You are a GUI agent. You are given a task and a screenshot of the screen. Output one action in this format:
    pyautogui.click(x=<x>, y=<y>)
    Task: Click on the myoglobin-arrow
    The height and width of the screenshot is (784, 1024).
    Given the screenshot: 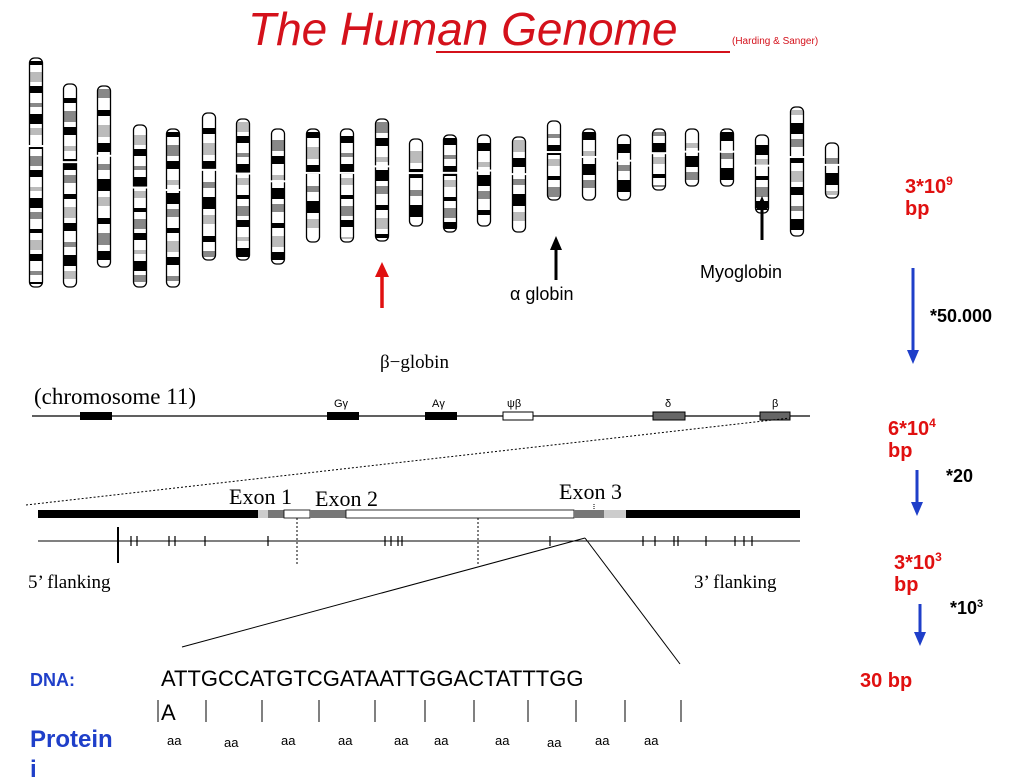 What is the action you would take?
    pyautogui.click(x=762, y=218)
    